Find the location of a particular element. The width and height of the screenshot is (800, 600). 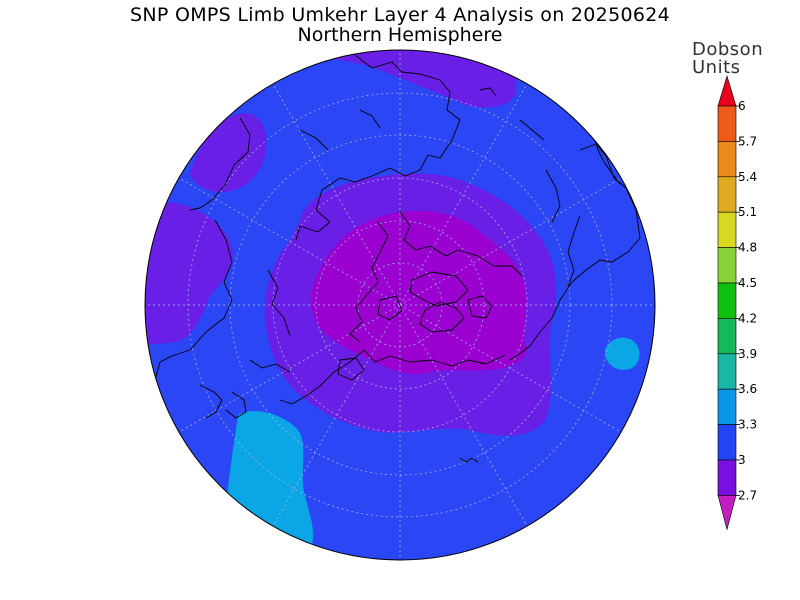

colorbar-tick-label: 6 is located at coordinates (742, 106).